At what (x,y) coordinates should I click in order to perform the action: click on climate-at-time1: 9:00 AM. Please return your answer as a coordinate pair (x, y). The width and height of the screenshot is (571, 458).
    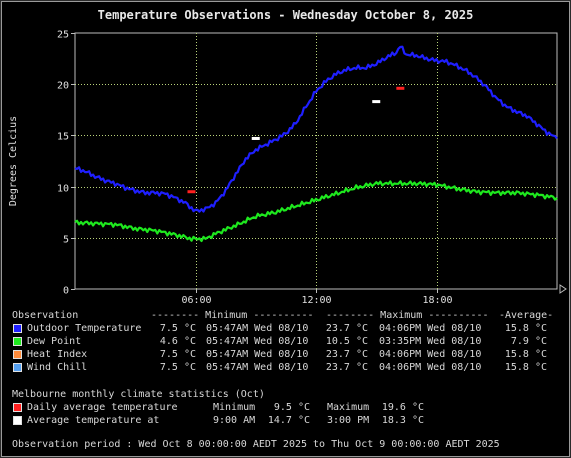
    Looking at the image, I should click on (234, 420).